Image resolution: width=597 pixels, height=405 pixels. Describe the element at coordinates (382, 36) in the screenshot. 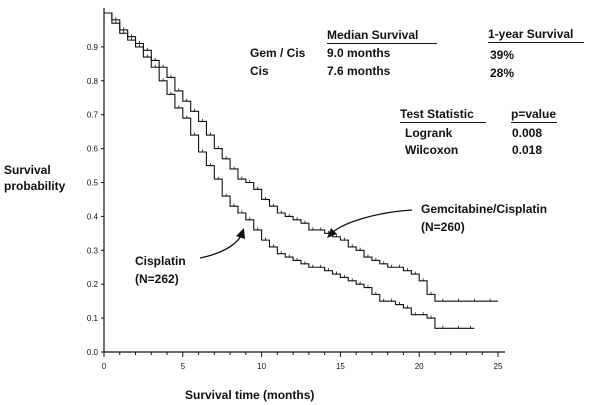

I see `median-survival-header: Median Survival` at that location.